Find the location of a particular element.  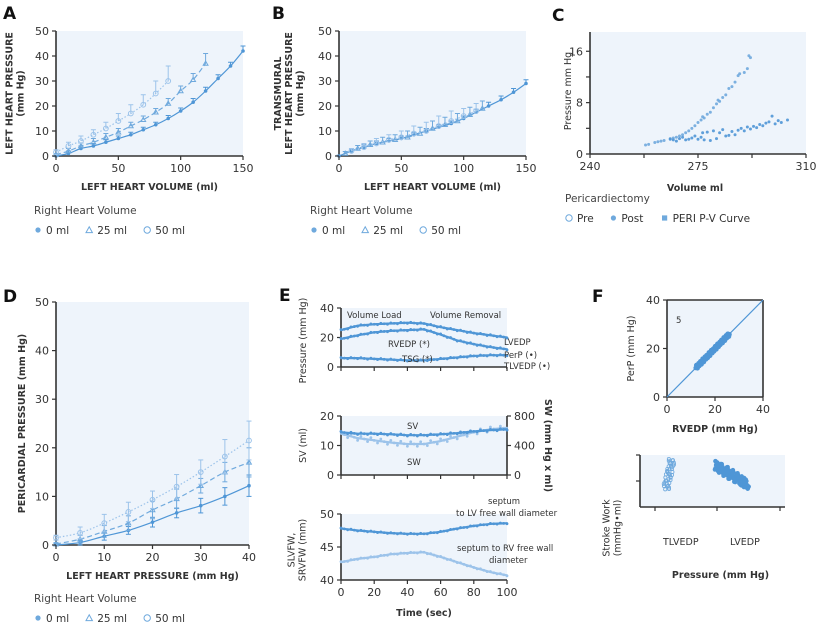

x-tick-label: 0 is located at coordinates (667, 409).